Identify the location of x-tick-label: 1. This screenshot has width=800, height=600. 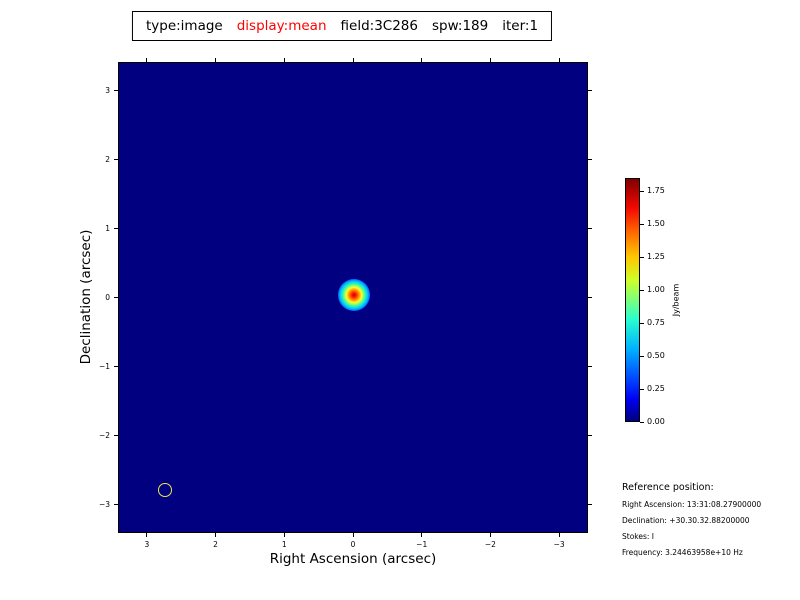
(284, 544).